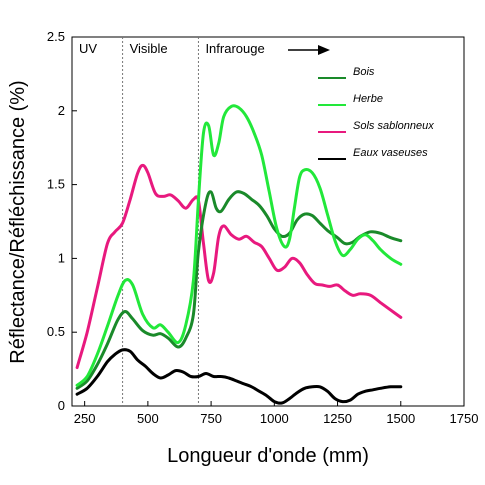 The height and width of the screenshot is (485, 485). What do you see at coordinates (368, 99) in the screenshot?
I see `legend-label-1: Herbe` at bounding box center [368, 99].